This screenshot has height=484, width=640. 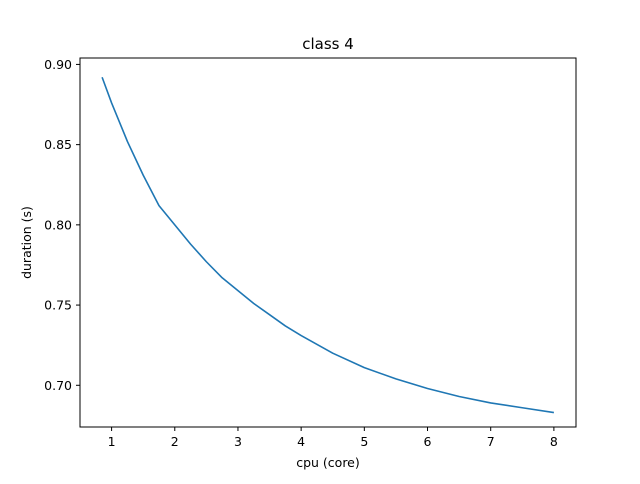 What do you see at coordinates (58, 305) in the screenshot?
I see `y-tick-label: 0.75` at bounding box center [58, 305].